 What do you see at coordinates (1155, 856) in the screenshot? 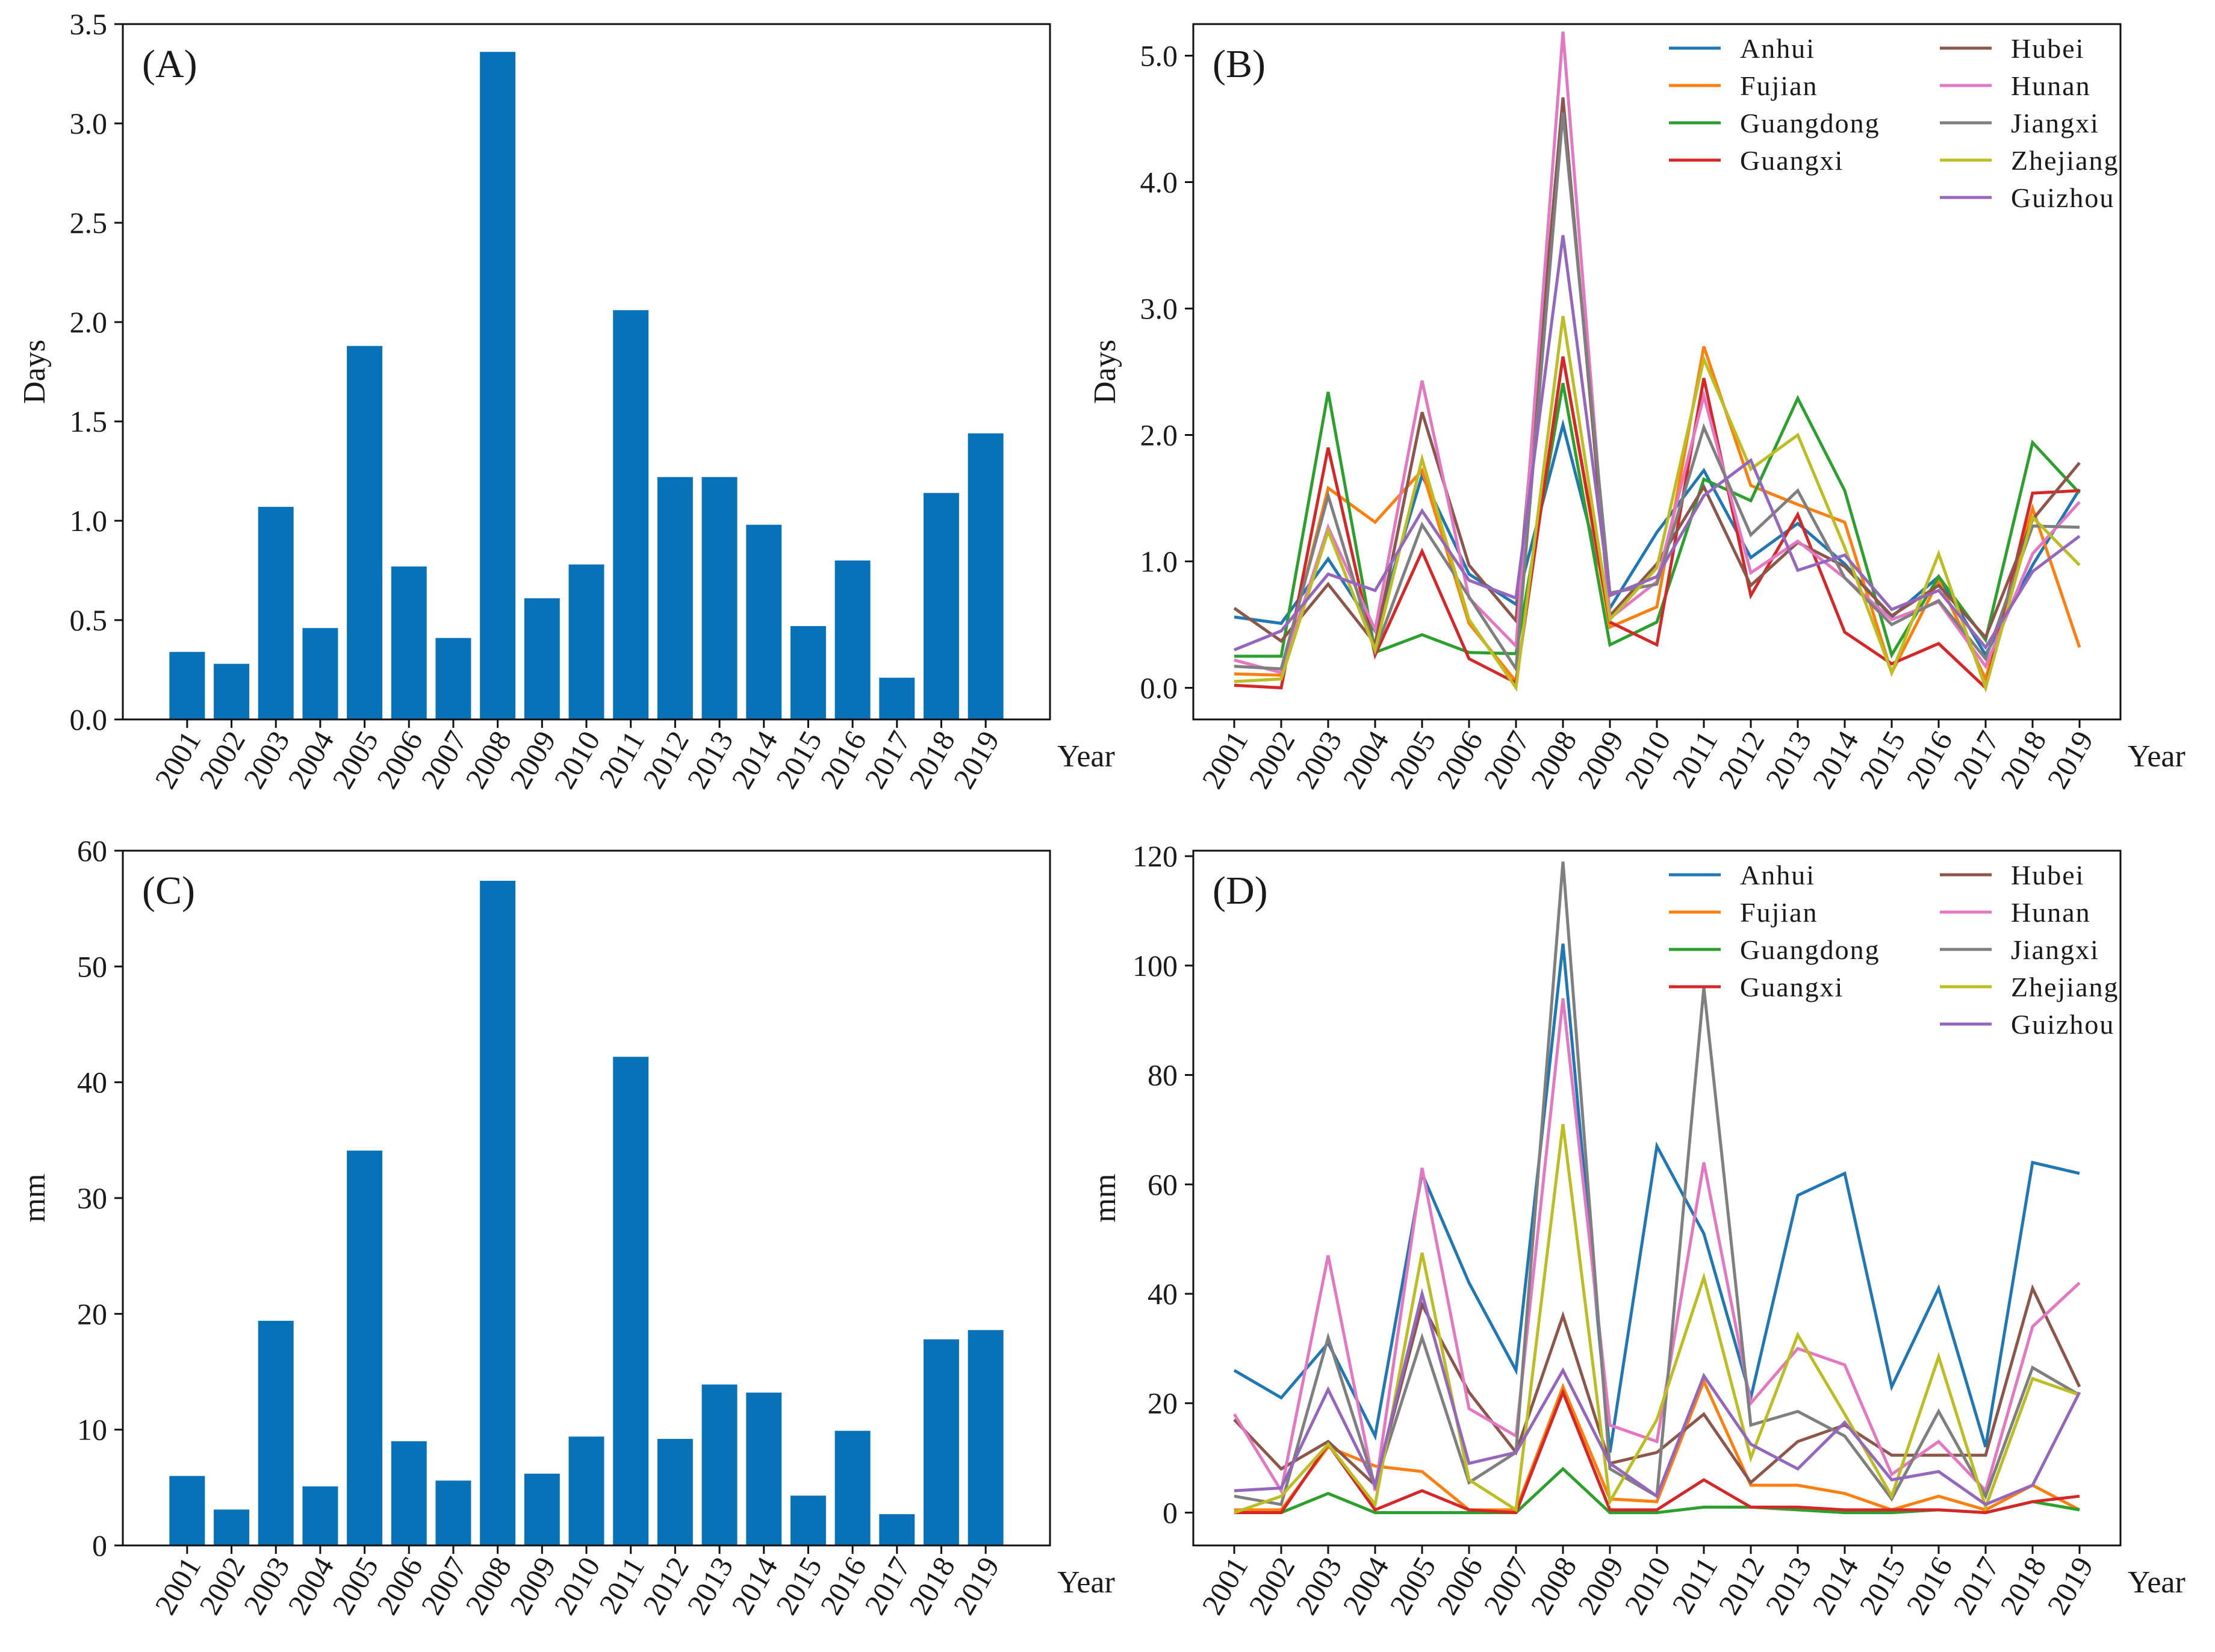
I see `y-tick-label: 120` at bounding box center [1155, 856].